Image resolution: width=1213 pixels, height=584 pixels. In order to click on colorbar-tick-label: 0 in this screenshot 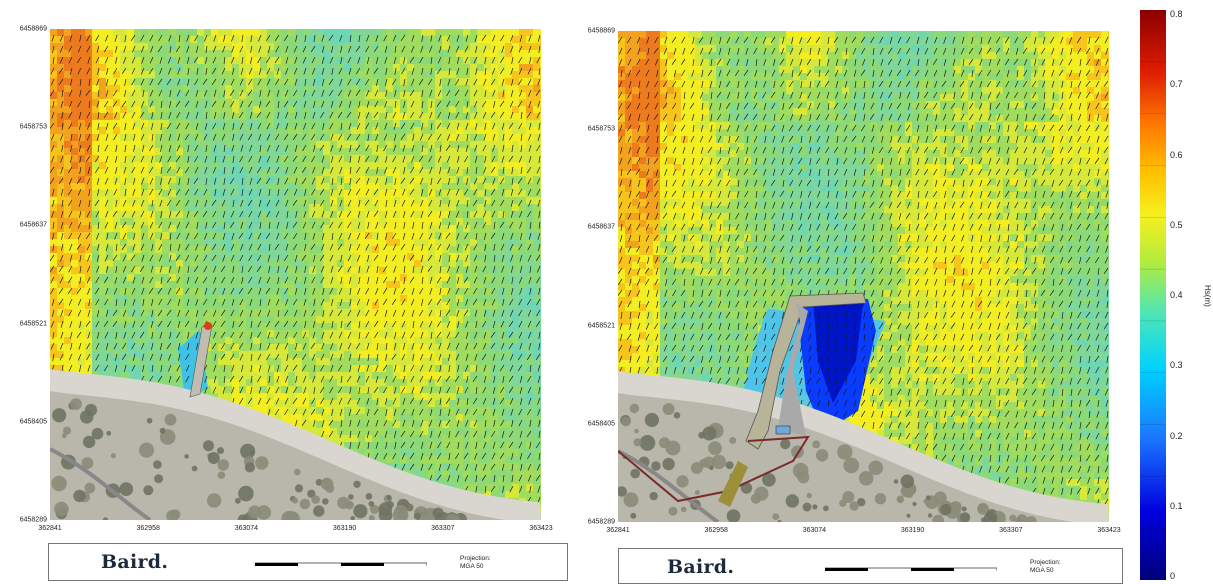, I will do `click(1172, 576)`.